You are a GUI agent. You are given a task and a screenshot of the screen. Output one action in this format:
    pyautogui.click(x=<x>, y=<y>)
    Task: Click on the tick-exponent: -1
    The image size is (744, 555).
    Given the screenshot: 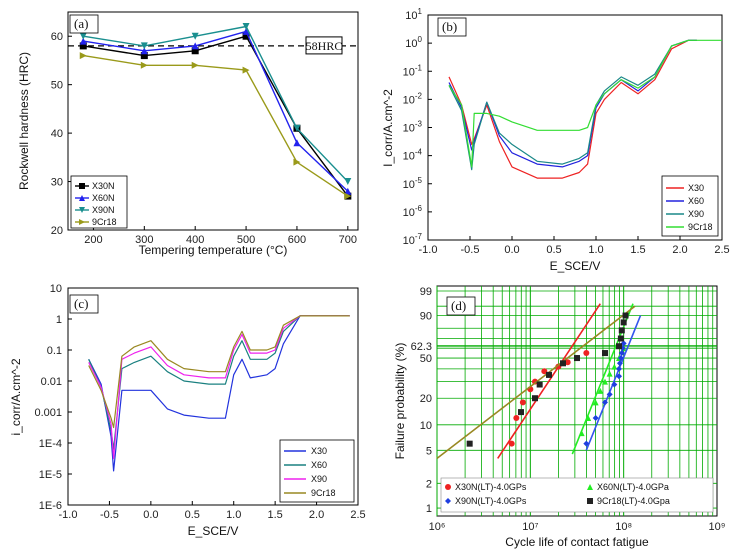 What is the action you would take?
    pyautogui.click(x=419, y=67)
    